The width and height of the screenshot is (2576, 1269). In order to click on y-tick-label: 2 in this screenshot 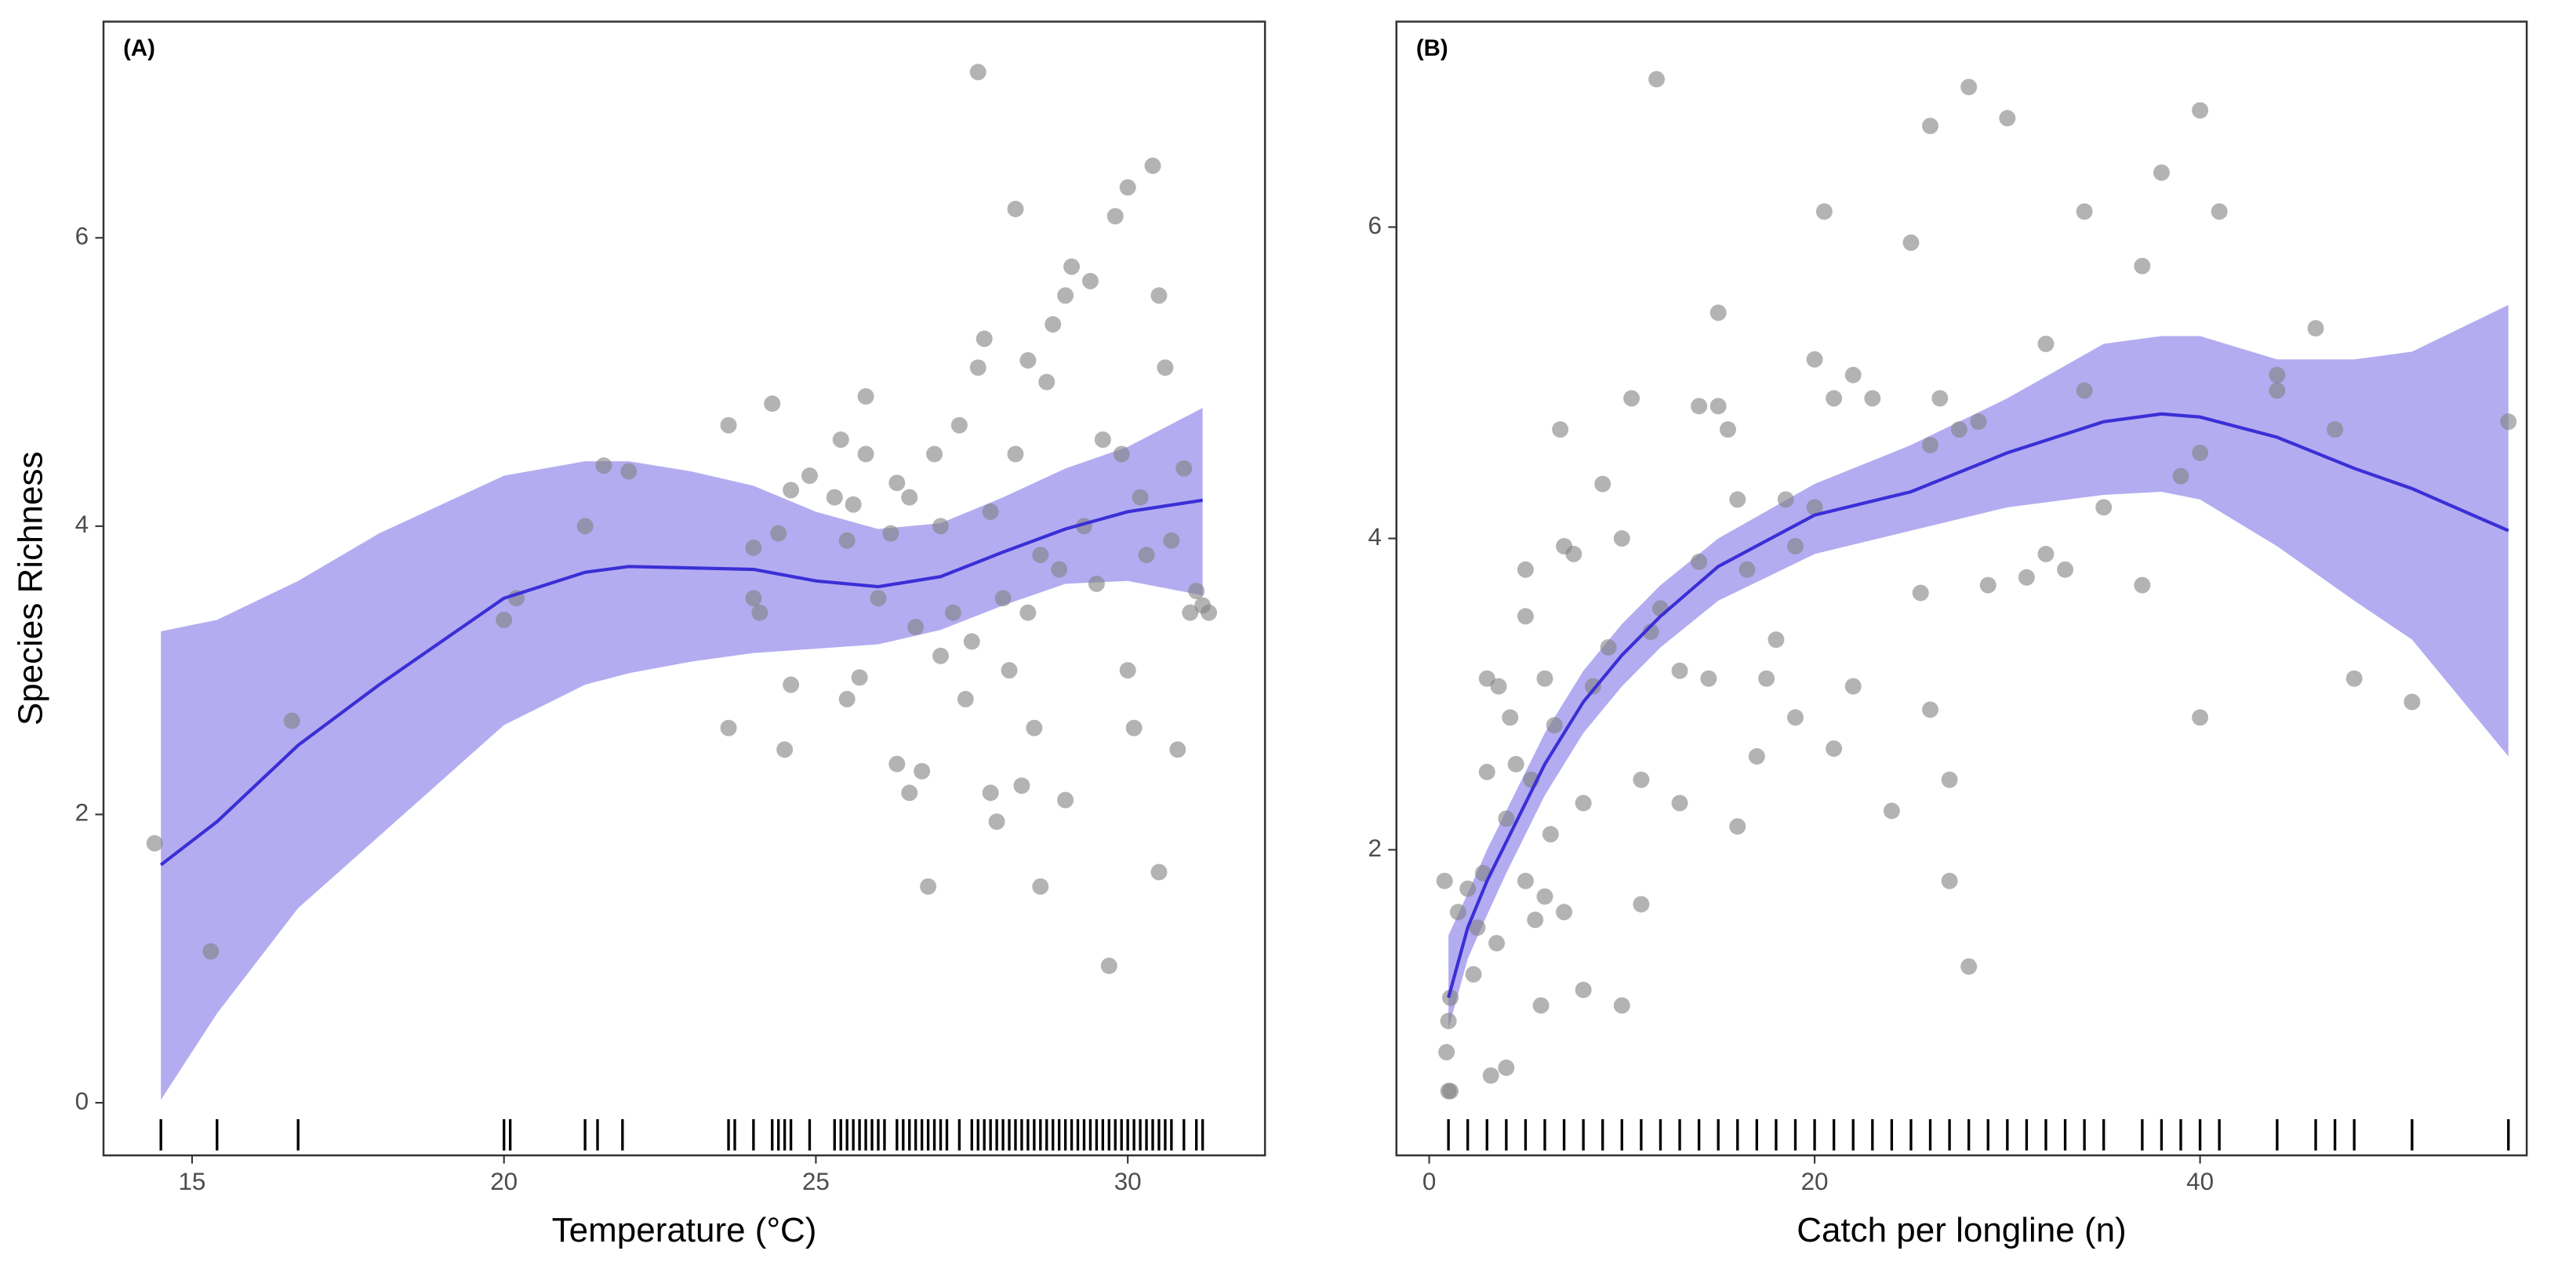, I will do `click(1374, 848)`.